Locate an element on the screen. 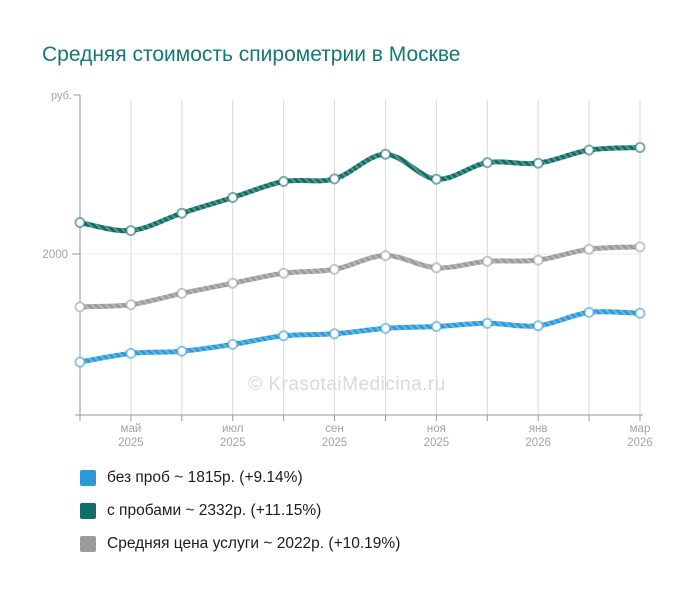  legend-item-Средняя цена услуги: Средняя цена услуги ~ 2022р. (+10.19%) is located at coordinates (240, 543).